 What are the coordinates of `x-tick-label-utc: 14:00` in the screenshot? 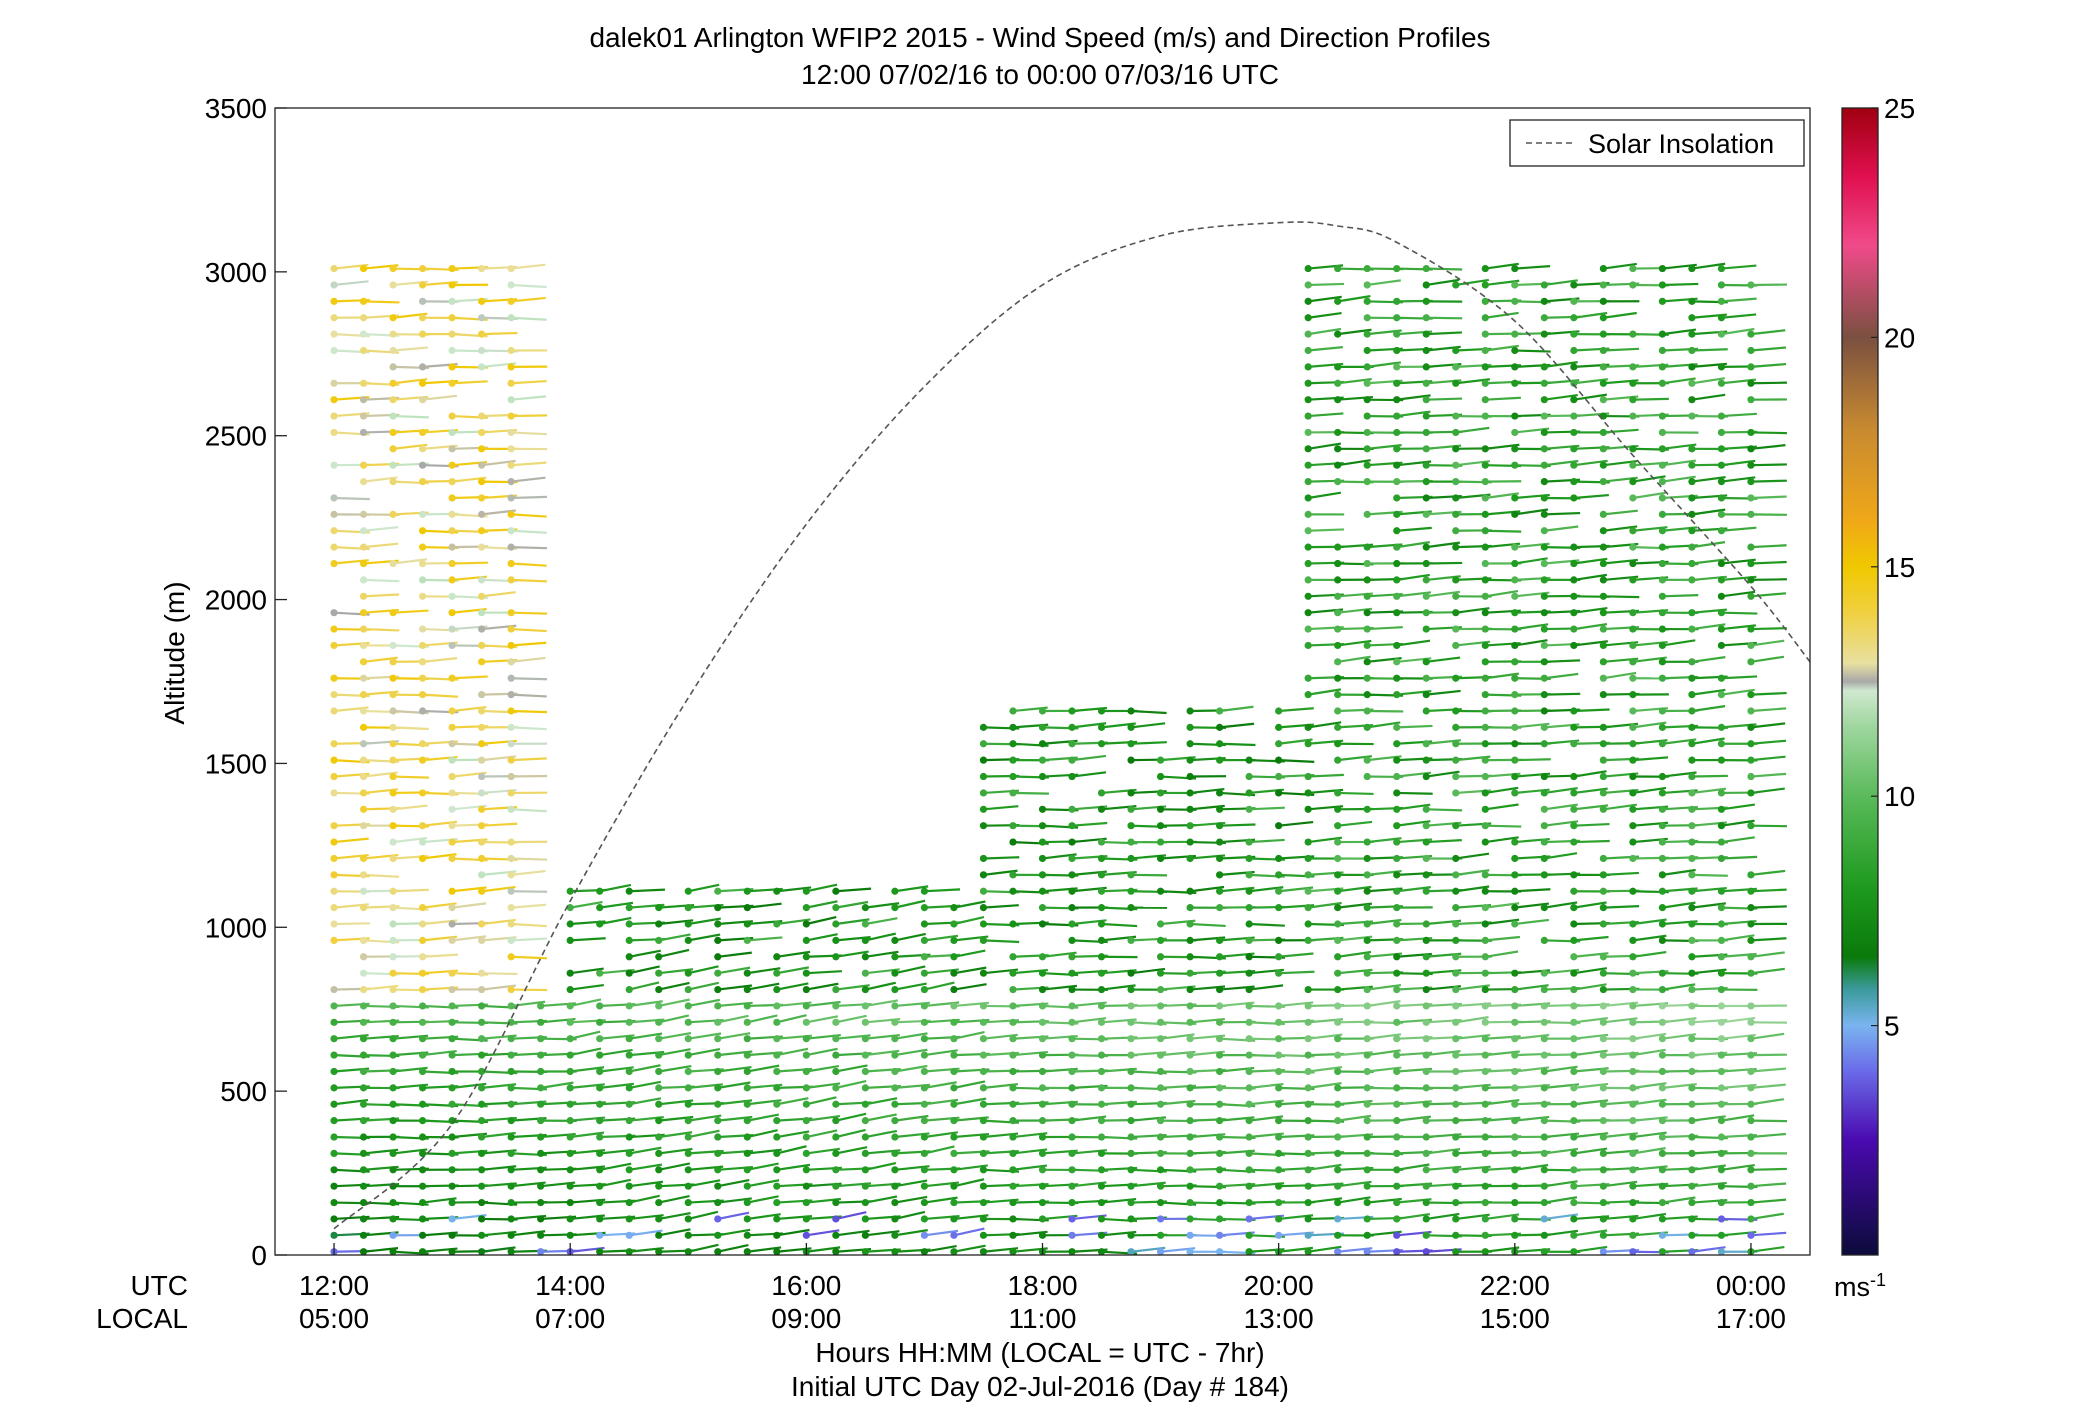 It's located at (570, 1285).